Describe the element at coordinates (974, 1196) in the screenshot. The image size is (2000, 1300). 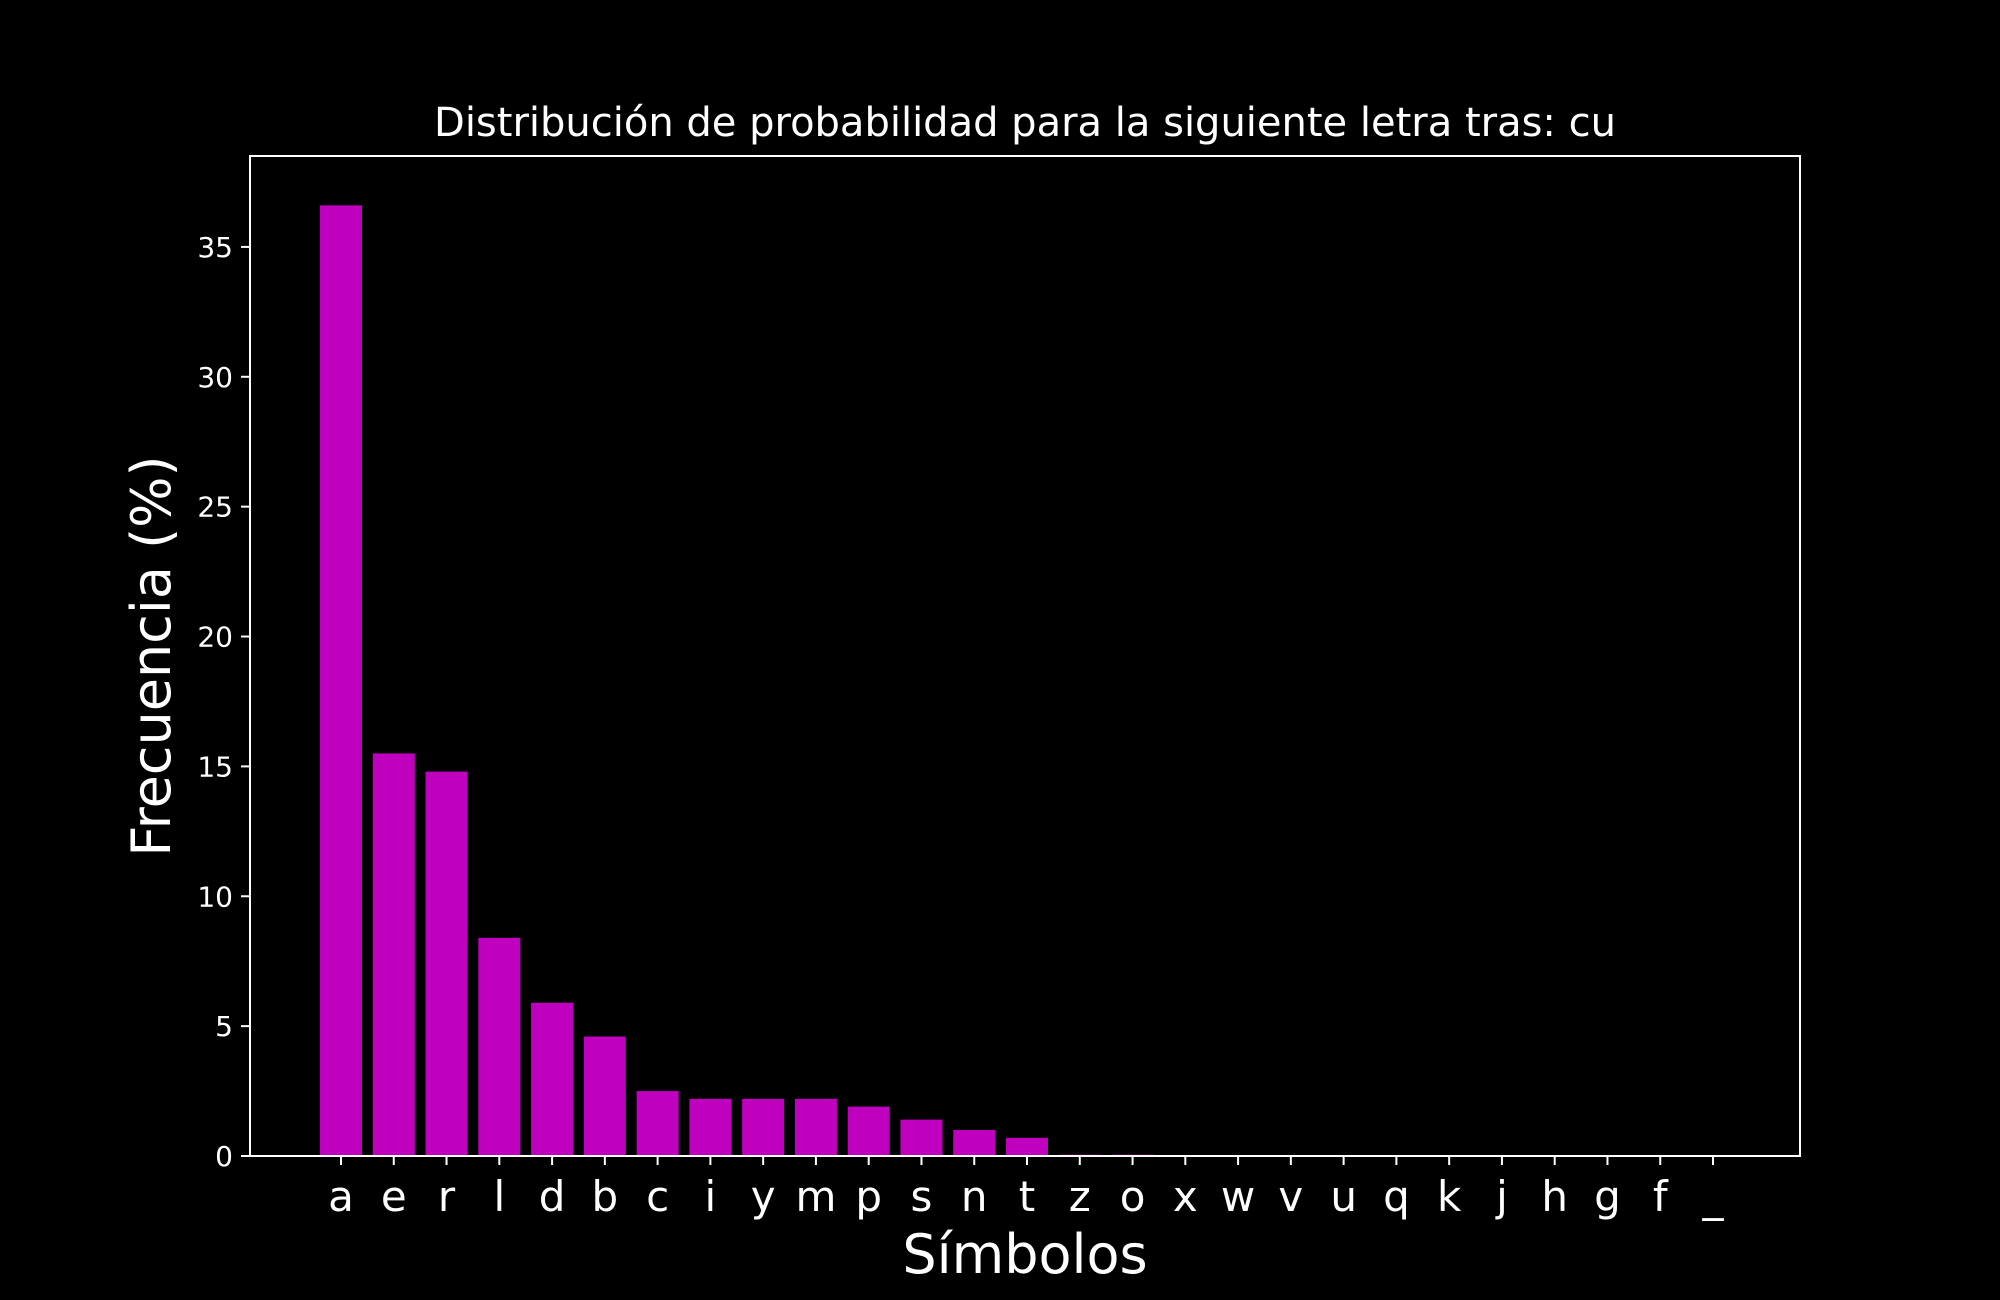
I see `x-tick-label: n` at that location.